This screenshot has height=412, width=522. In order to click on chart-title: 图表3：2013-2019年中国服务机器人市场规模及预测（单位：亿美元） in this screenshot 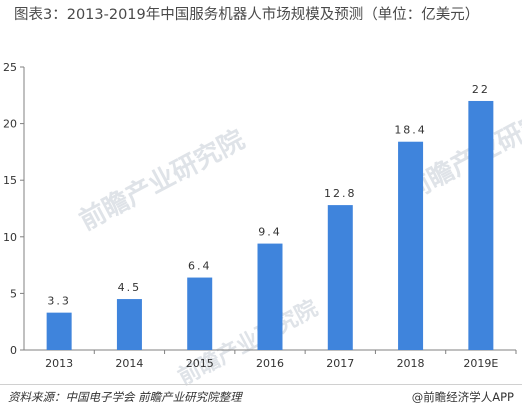, I will do `click(247, 15)`.